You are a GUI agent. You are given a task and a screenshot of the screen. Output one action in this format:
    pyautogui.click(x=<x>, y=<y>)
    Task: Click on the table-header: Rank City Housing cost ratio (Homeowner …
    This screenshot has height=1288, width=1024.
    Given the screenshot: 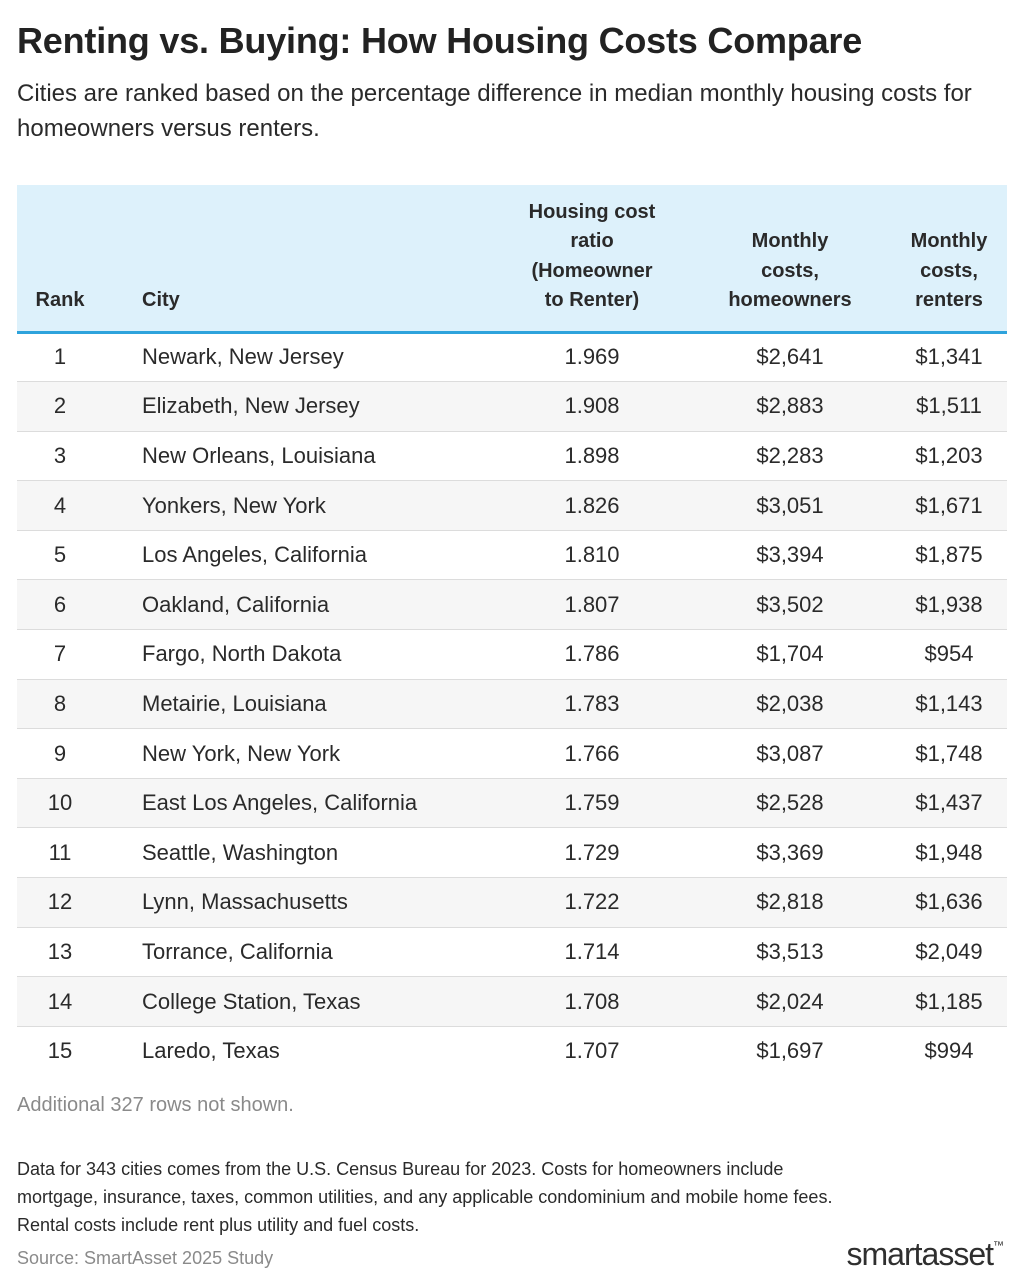 What is the action you would take?
    pyautogui.click(x=512, y=259)
    